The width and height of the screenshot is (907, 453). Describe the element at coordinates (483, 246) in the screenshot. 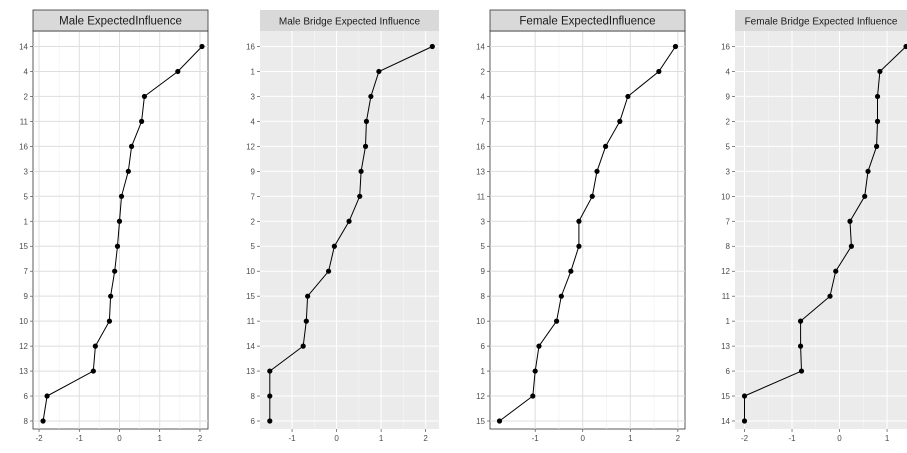

I see `y-tick-label: 5` at that location.